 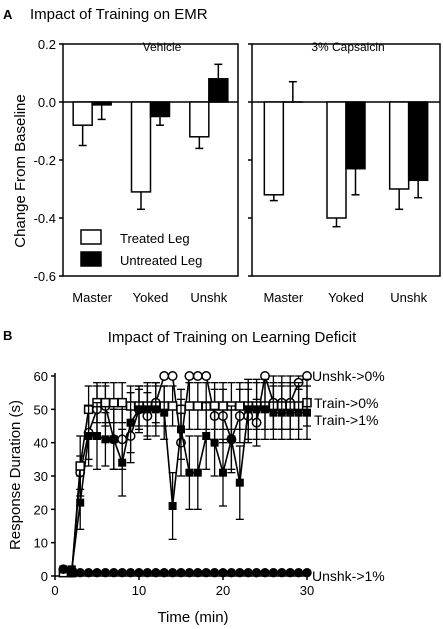 I want to click on x-tick-label: 0, so click(x=54, y=590).